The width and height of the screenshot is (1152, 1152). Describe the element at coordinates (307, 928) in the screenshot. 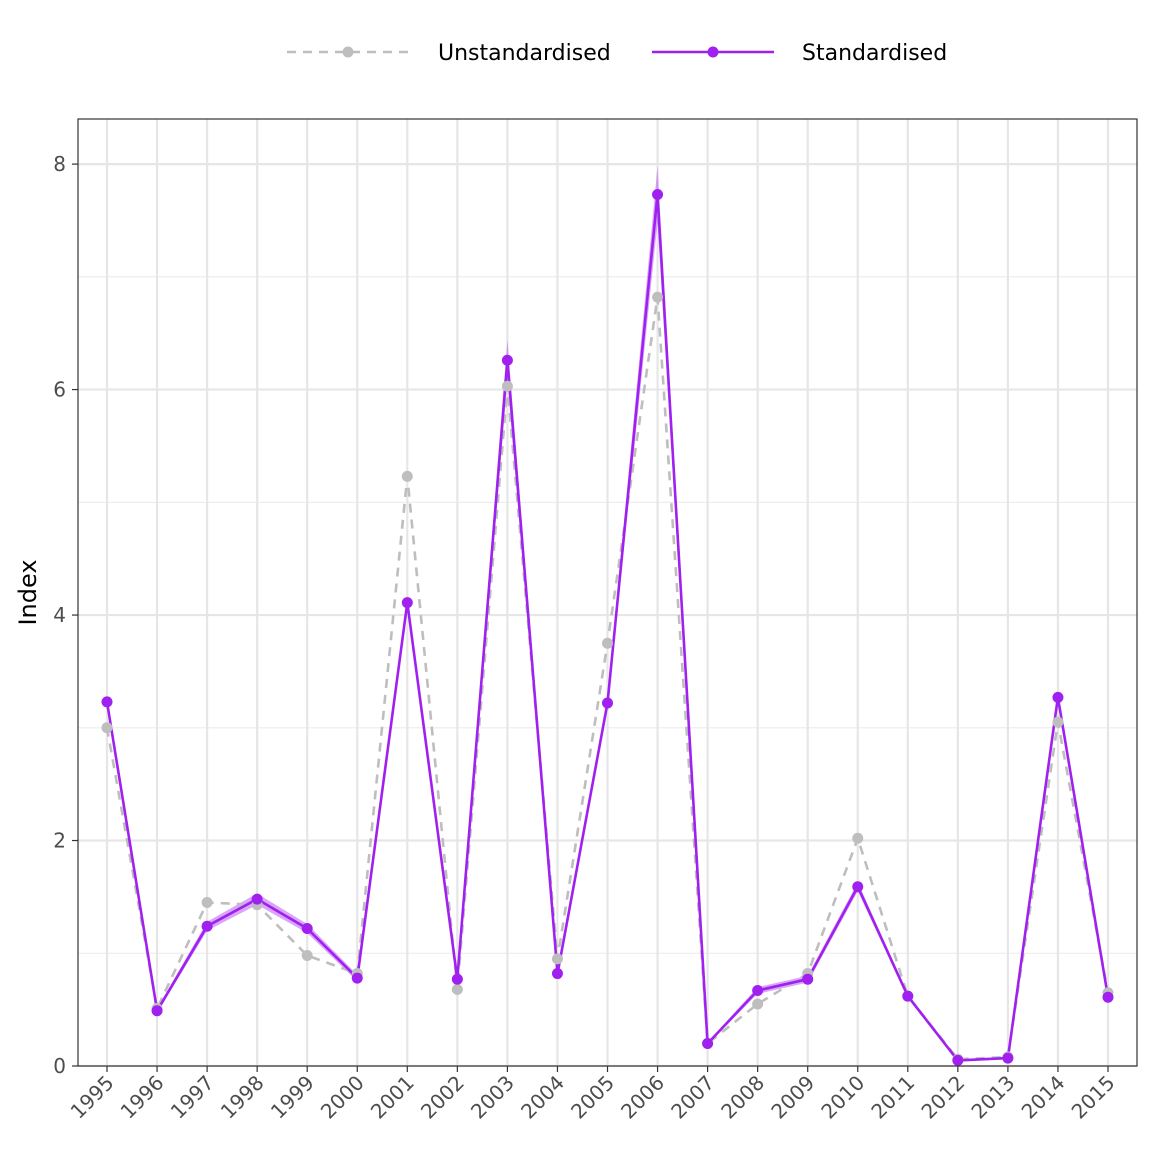

I see `standardised-point-1999` at that location.